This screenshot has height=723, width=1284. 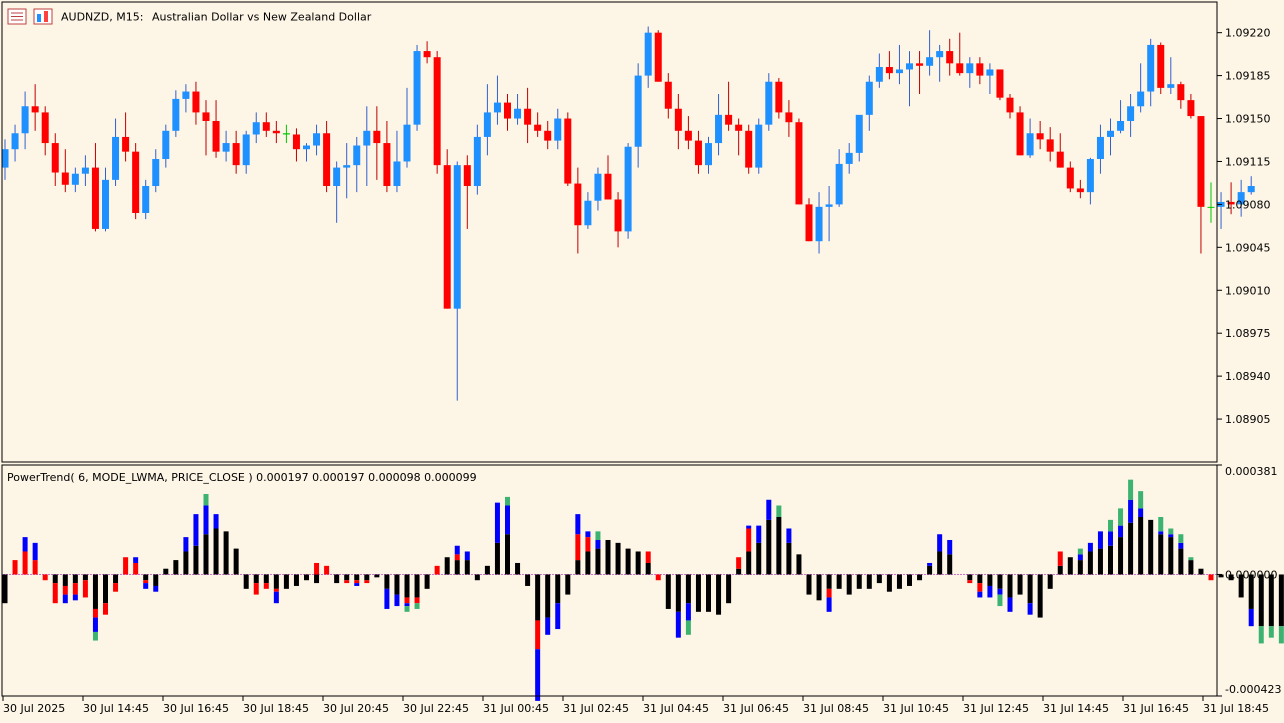 I want to click on chart-list-icon, so click(x=17, y=16).